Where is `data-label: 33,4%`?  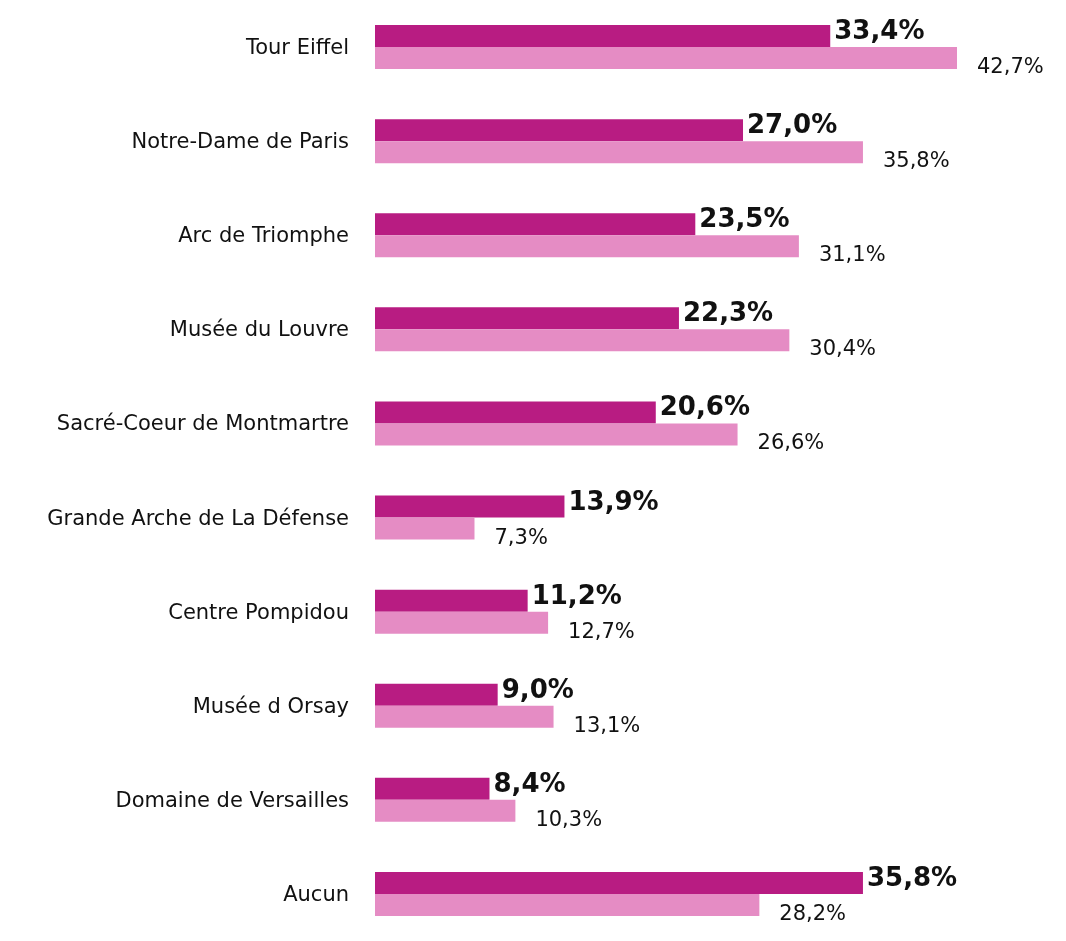 data-label: 33,4% is located at coordinates (879, 30).